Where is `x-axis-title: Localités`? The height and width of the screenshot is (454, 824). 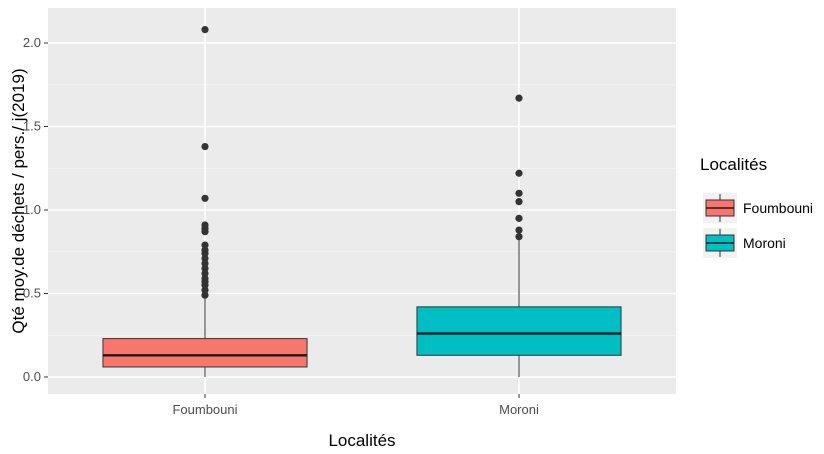
x-axis-title: Localités is located at coordinates (361, 440).